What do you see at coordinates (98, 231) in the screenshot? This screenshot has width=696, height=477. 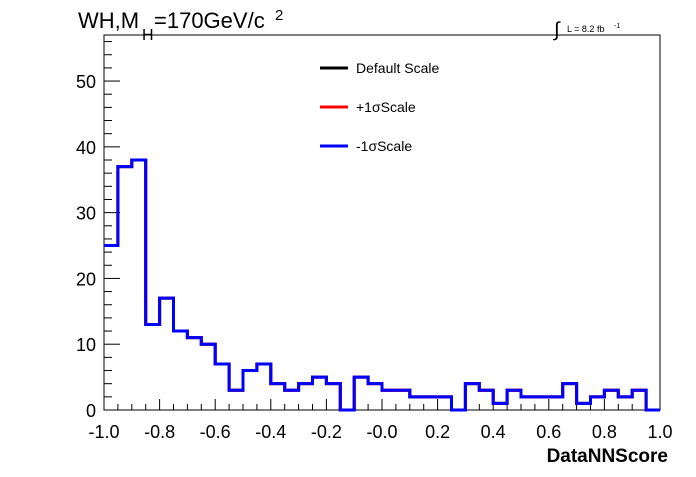 I see `y-axis: 0 10 20 30 40 50` at bounding box center [98, 231].